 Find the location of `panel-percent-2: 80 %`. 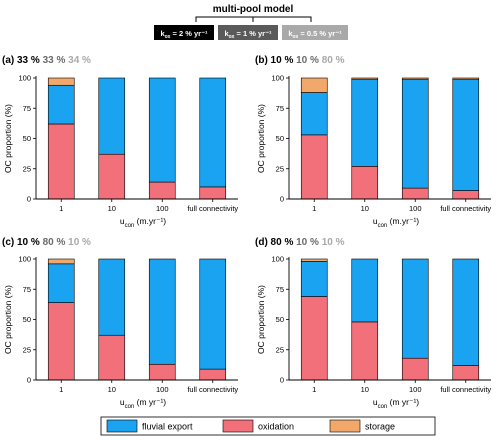

panel-percent-2: 80 % is located at coordinates (56, 242).